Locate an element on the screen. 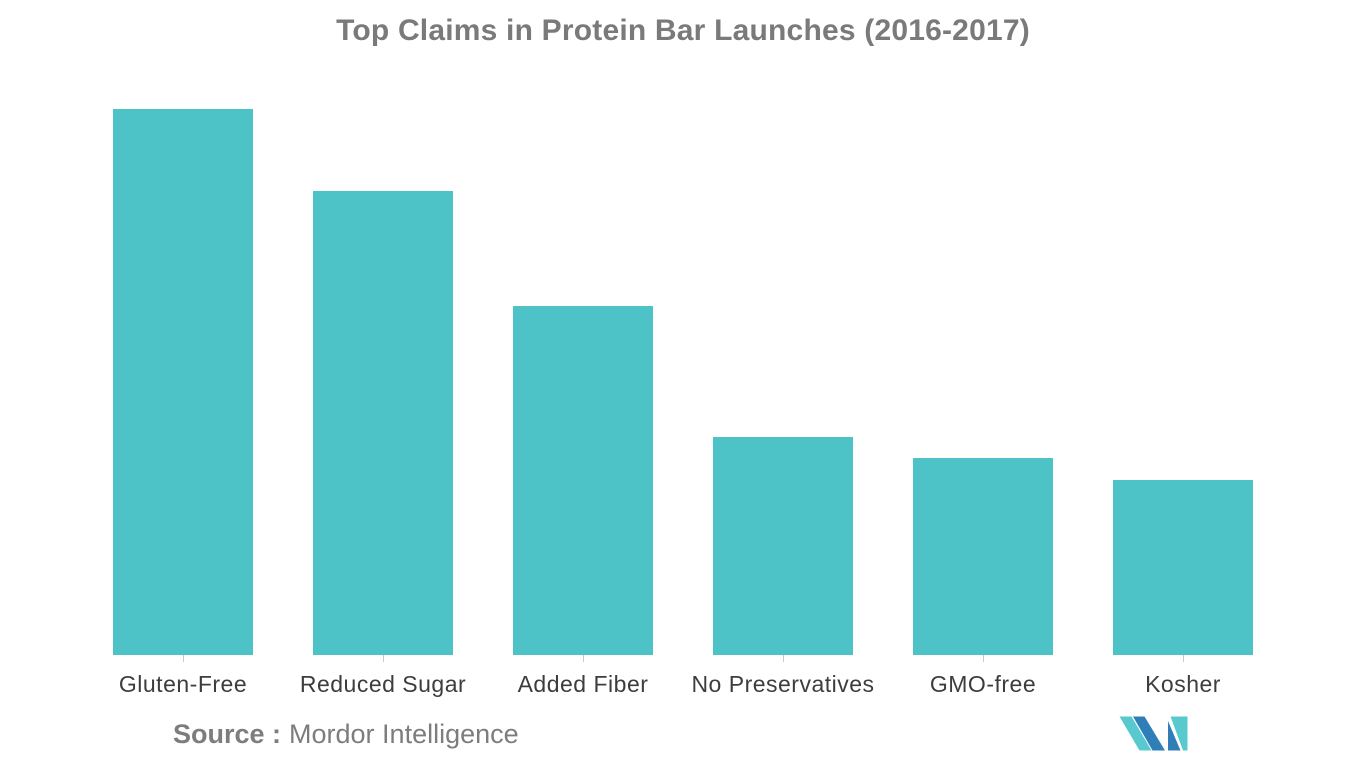  bar-gmo-free is located at coordinates (983, 556).